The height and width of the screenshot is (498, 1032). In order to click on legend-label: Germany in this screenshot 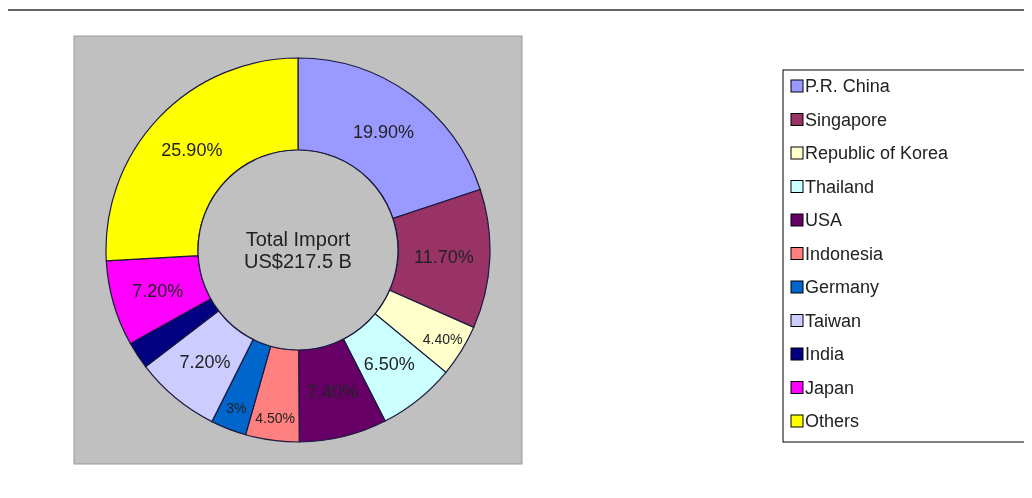, I will do `click(842, 287)`.